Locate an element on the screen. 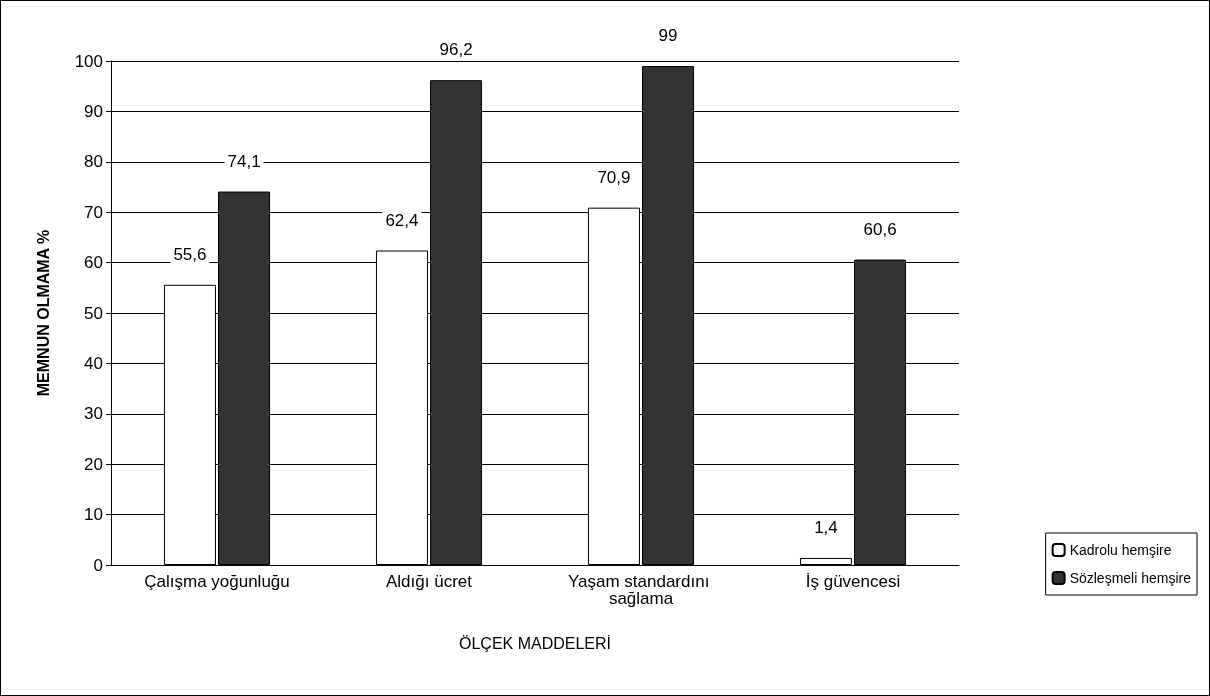 This screenshot has width=1210, height=696. x-tick-label: Yaşam standardını sağlama is located at coordinates (641, 590).